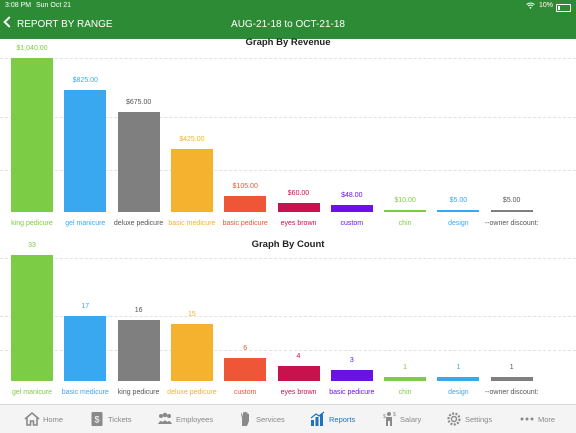 This screenshot has width=576, height=433. What do you see at coordinates (32, 419) in the screenshot?
I see `home-icon` at bounding box center [32, 419].